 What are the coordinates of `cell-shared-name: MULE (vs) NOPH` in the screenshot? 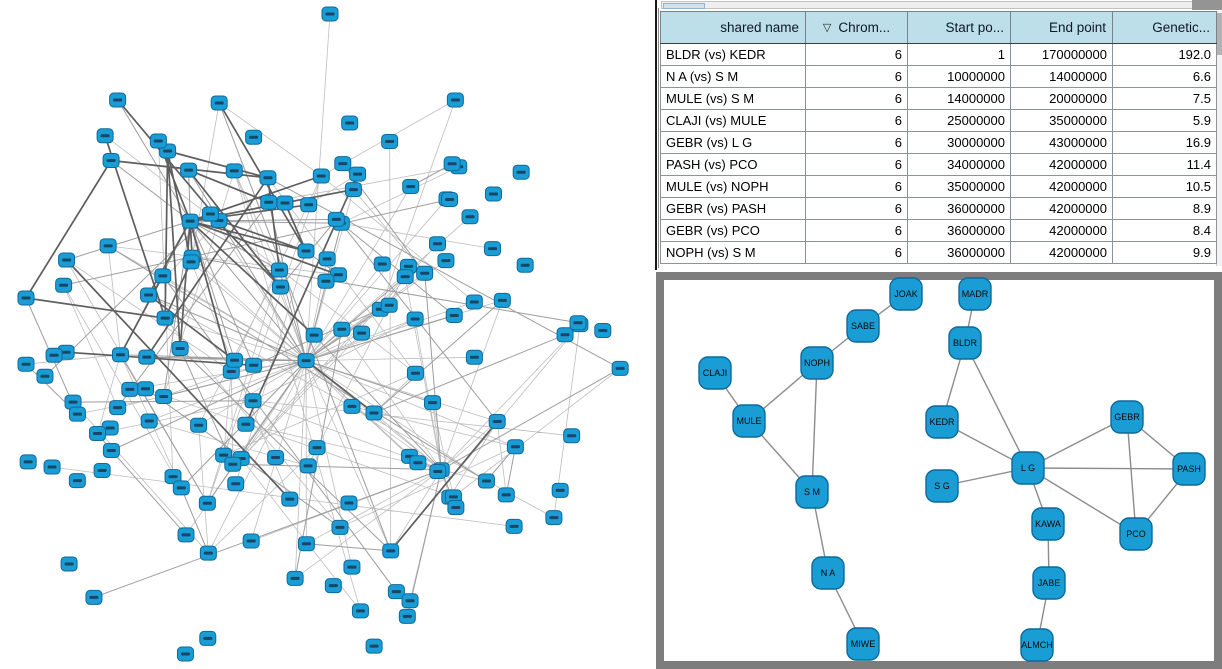 It's located at (733, 186).